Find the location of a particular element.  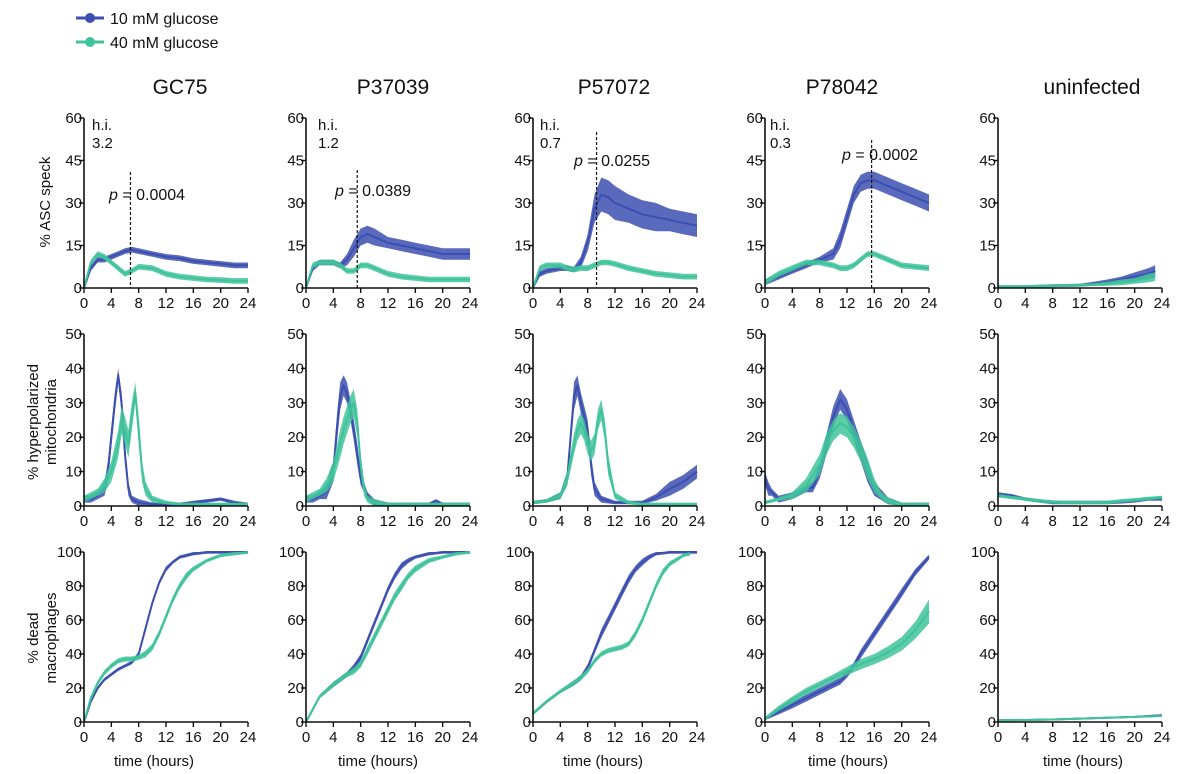

x-tick-label-mito-uninfected: 20 is located at coordinates (1134, 521).